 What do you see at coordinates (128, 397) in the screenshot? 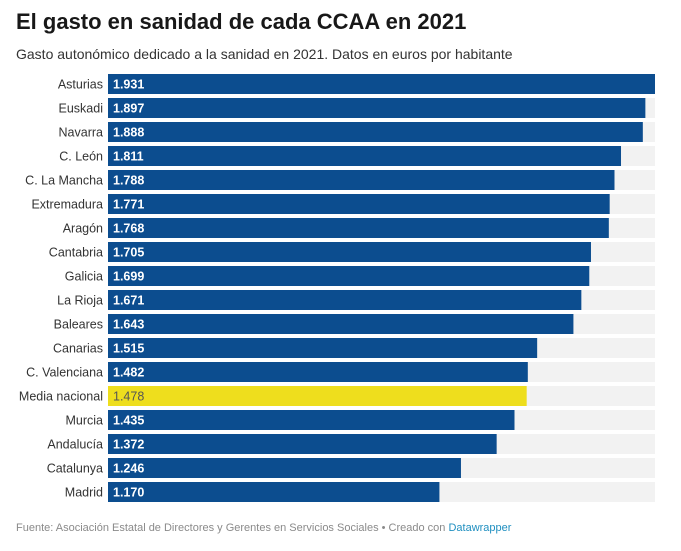
I see `value-label: 1.478` at bounding box center [128, 397].